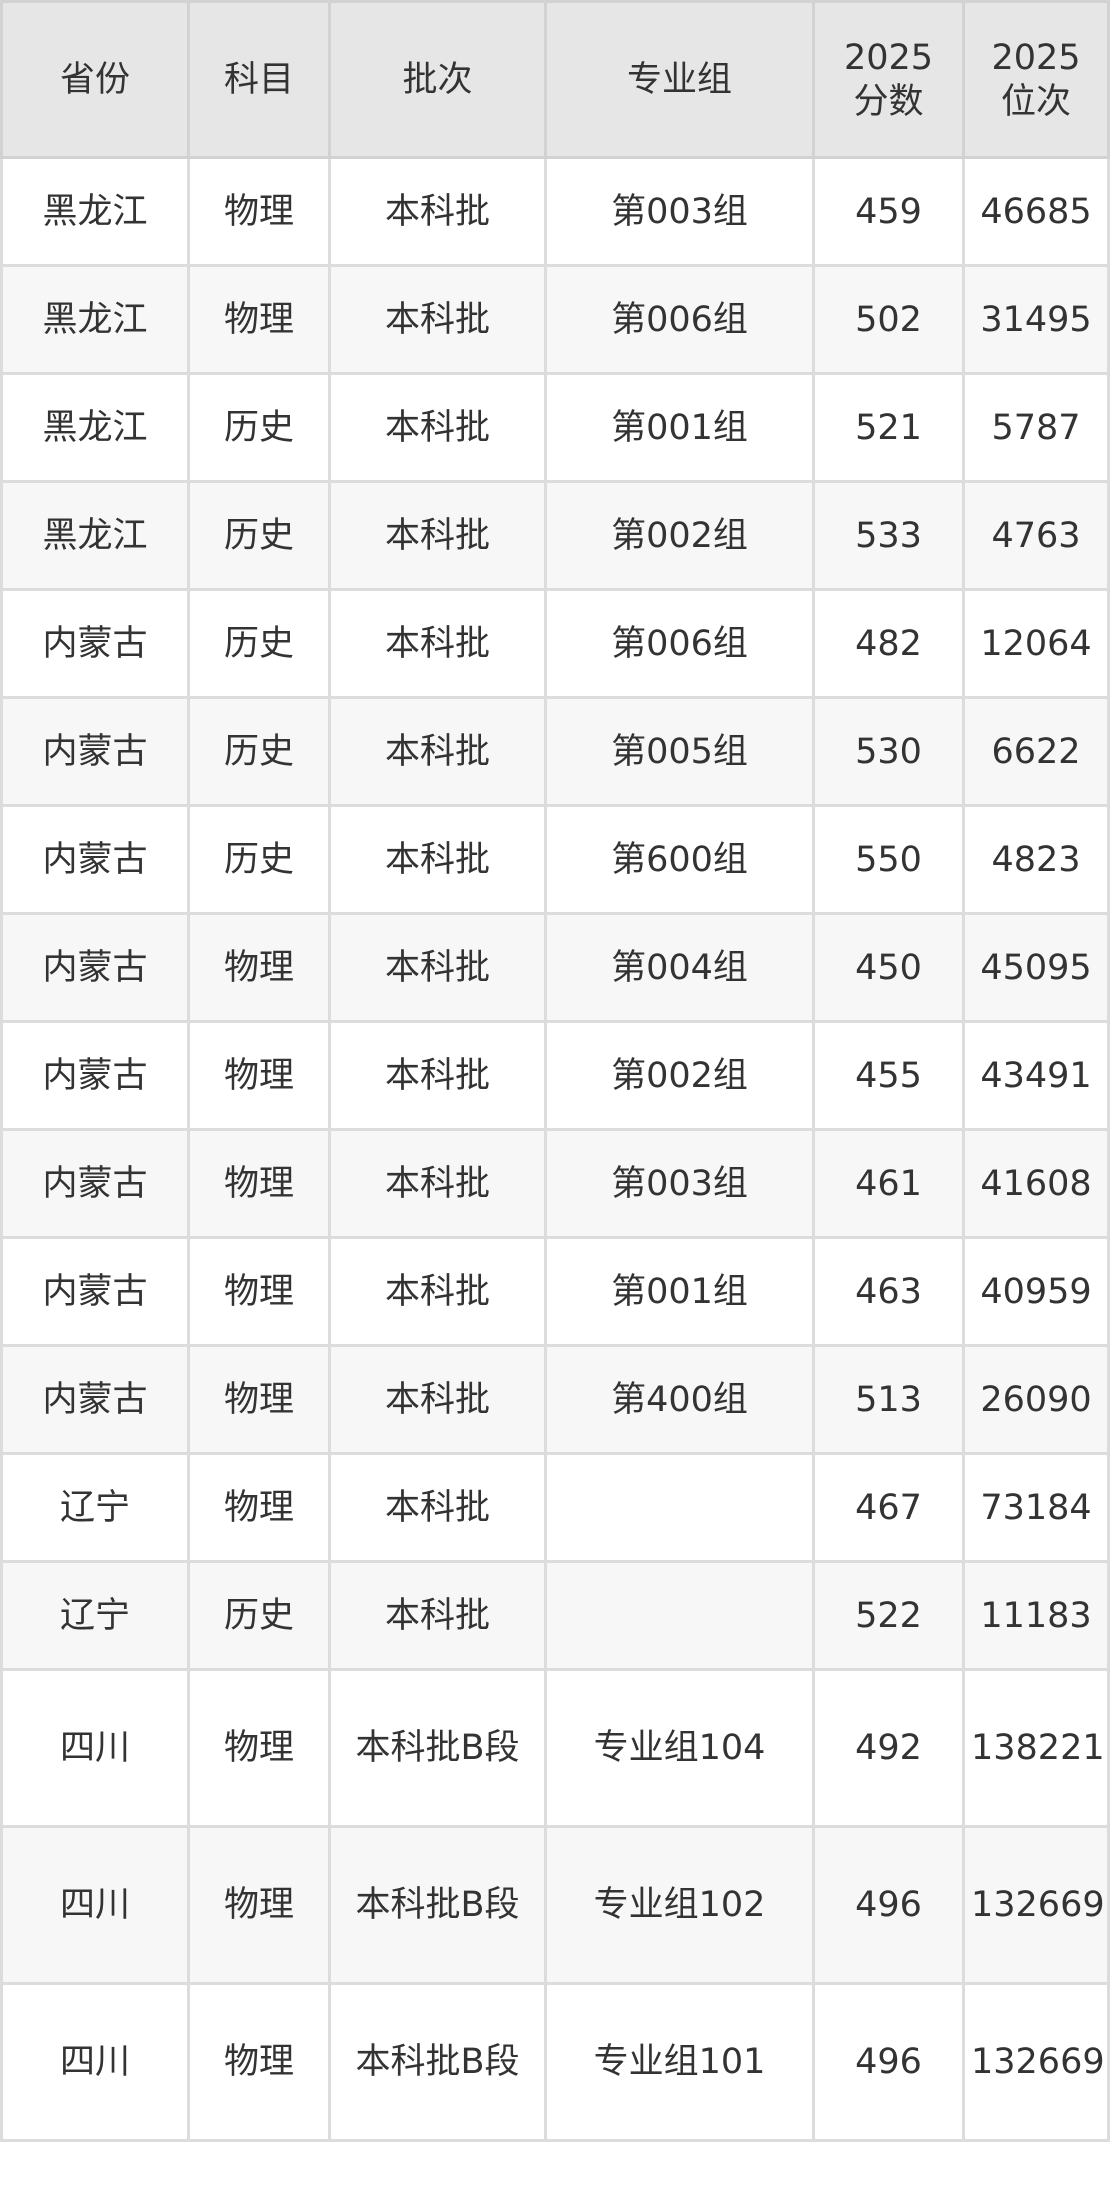 The image size is (1110, 2193). I want to click on cell-score: 502, so click(888, 319).